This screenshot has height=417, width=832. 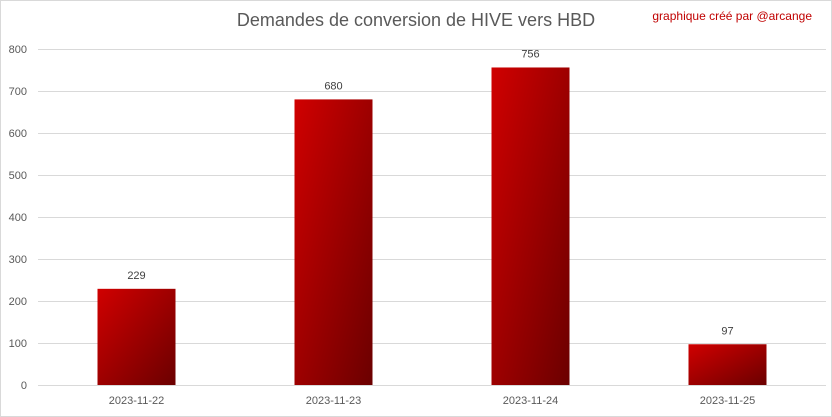 I want to click on data-label: 680, so click(x=333, y=86).